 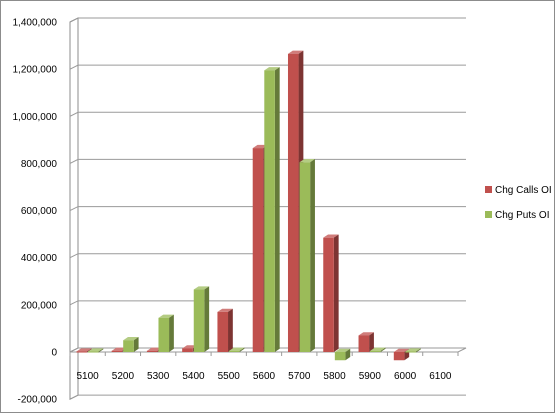 I want to click on x-tick-label: 5800, so click(x=334, y=376).